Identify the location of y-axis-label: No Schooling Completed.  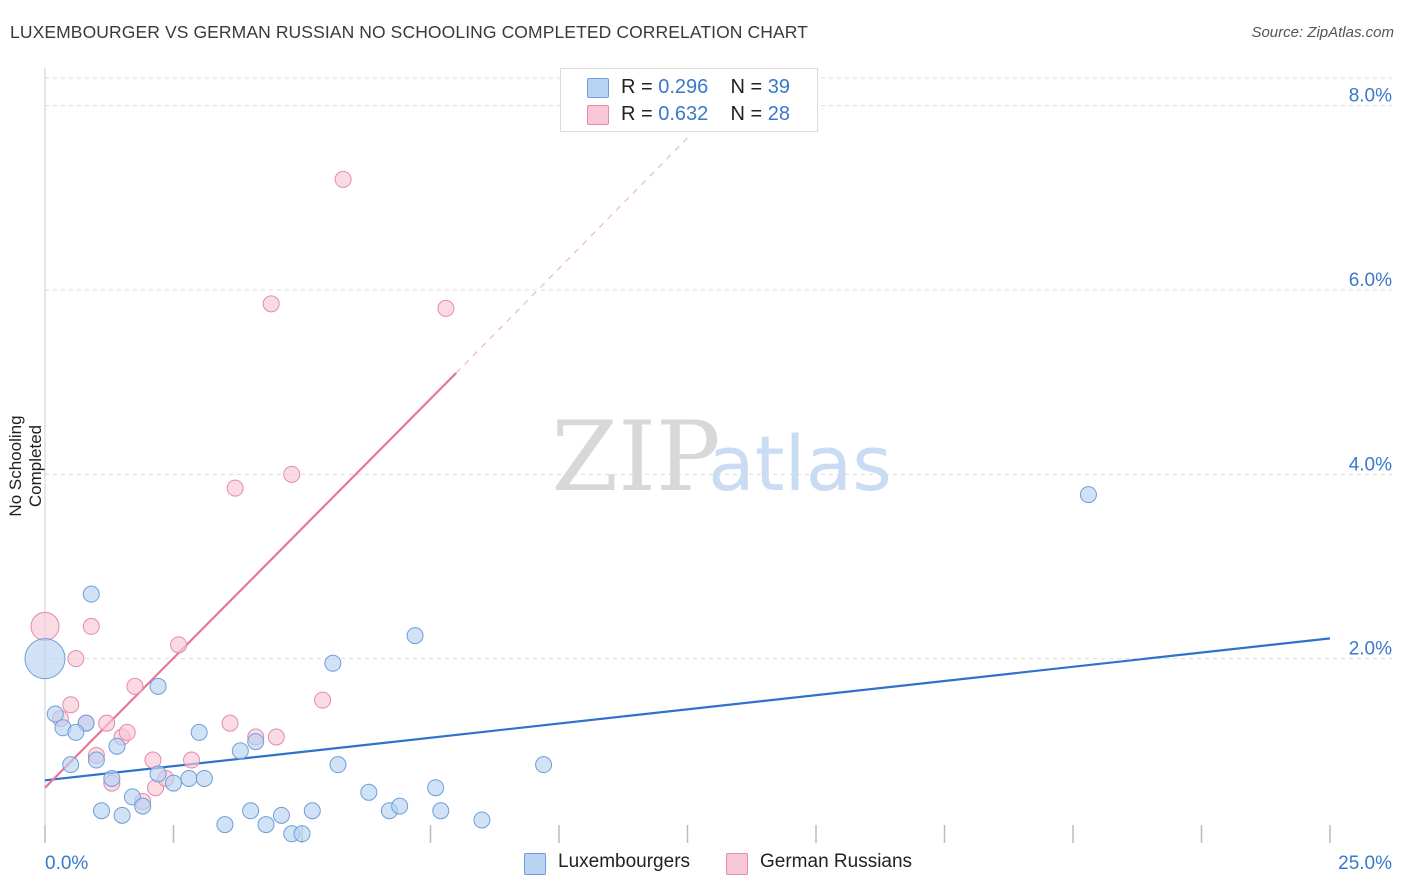
(25, 466).